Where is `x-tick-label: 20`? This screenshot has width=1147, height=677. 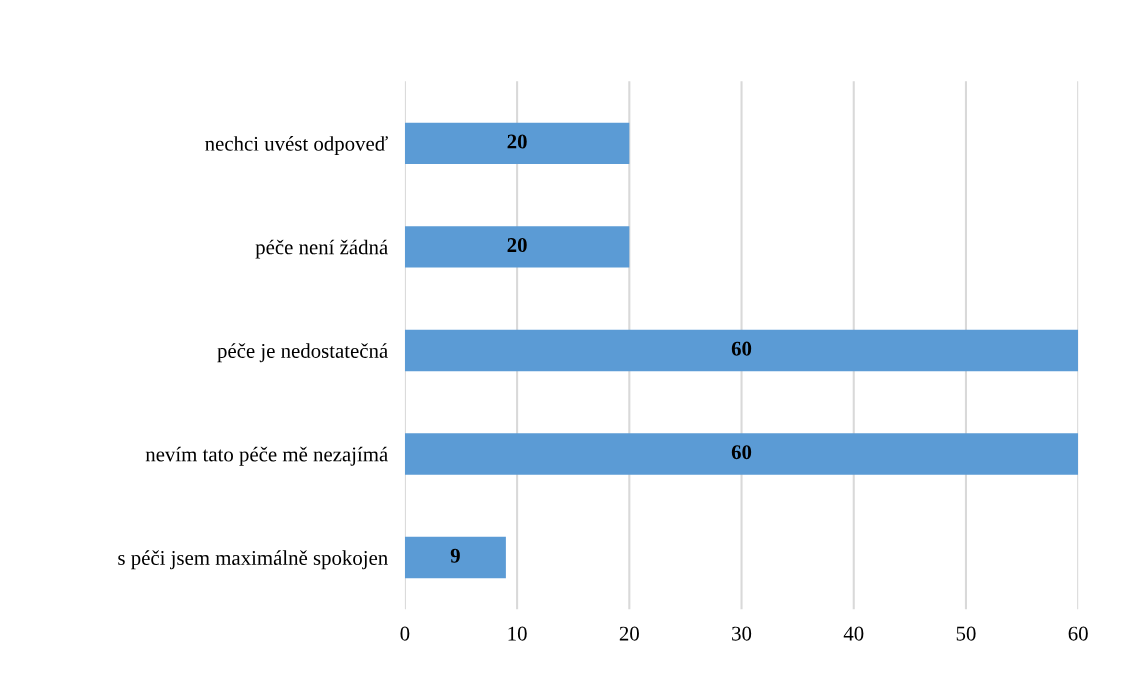 x-tick-label: 20 is located at coordinates (629, 633).